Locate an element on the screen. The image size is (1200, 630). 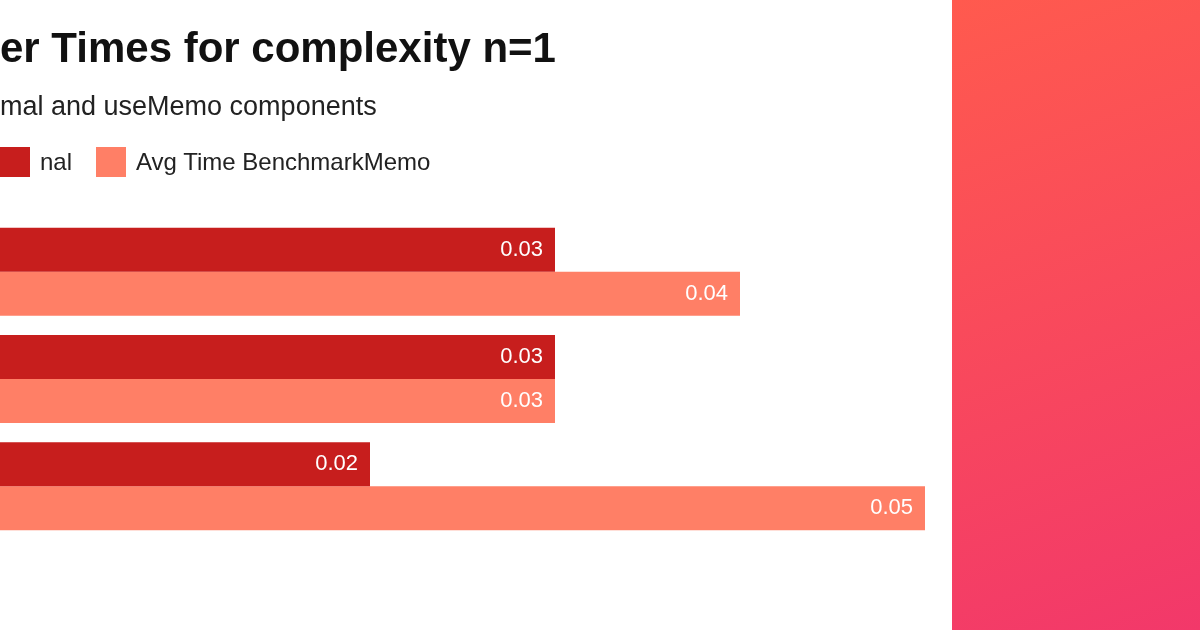
legend-label: nal is located at coordinates (56, 162).